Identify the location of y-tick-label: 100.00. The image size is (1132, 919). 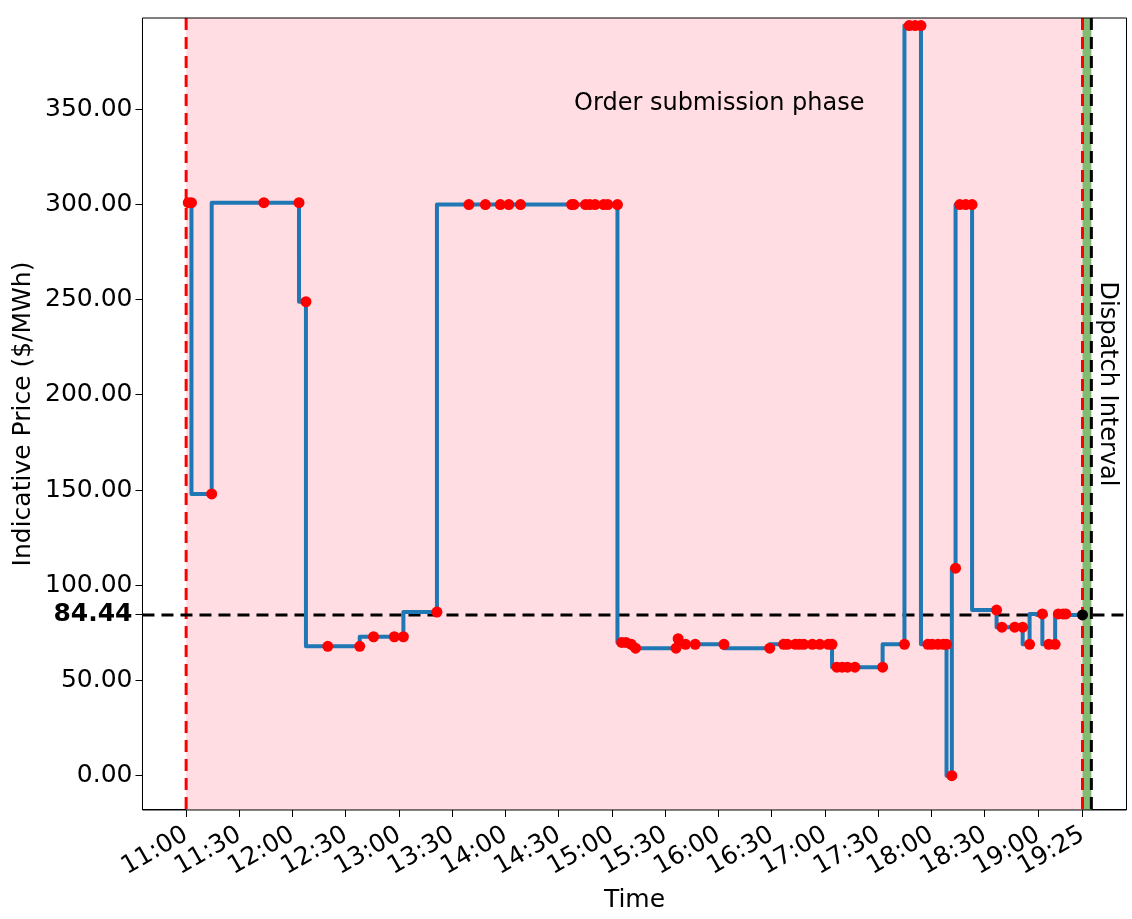
(88, 583).